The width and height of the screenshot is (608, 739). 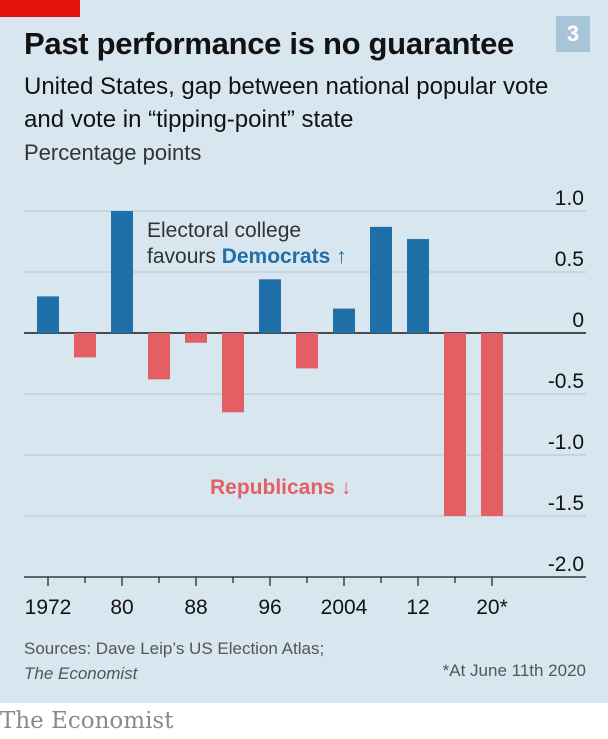 I want to click on y-tick-label: 1.0, so click(x=569, y=198).